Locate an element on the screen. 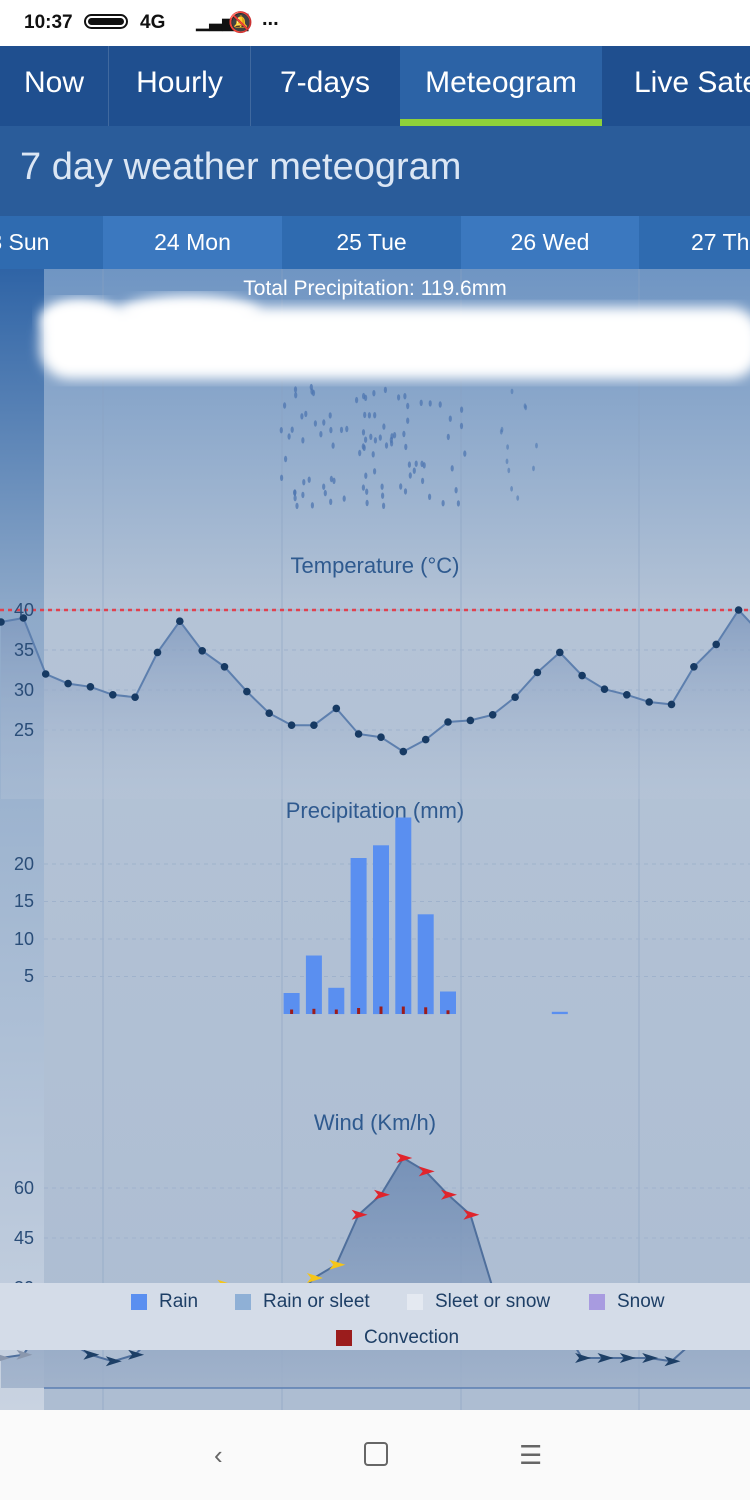 The height and width of the screenshot is (1500, 750). temperature-chart is located at coordinates (375, 702).